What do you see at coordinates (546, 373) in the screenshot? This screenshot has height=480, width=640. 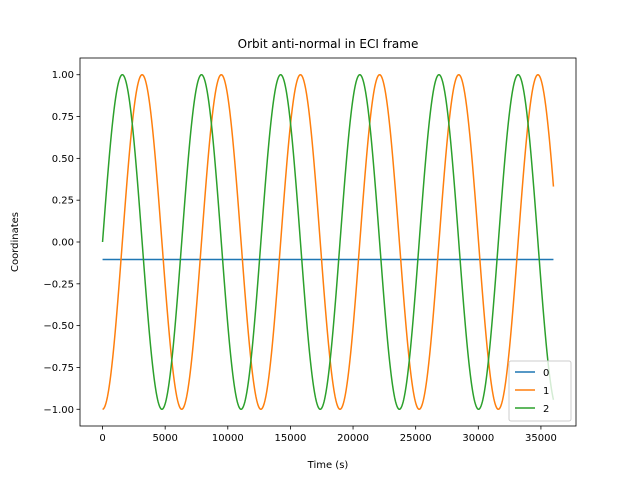 I see `legend-label-0: 0` at bounding box center [546, 373].